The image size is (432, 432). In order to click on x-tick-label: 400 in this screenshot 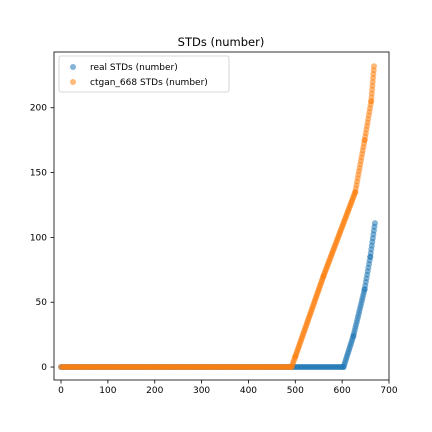, I will do `click(248, 391)`.